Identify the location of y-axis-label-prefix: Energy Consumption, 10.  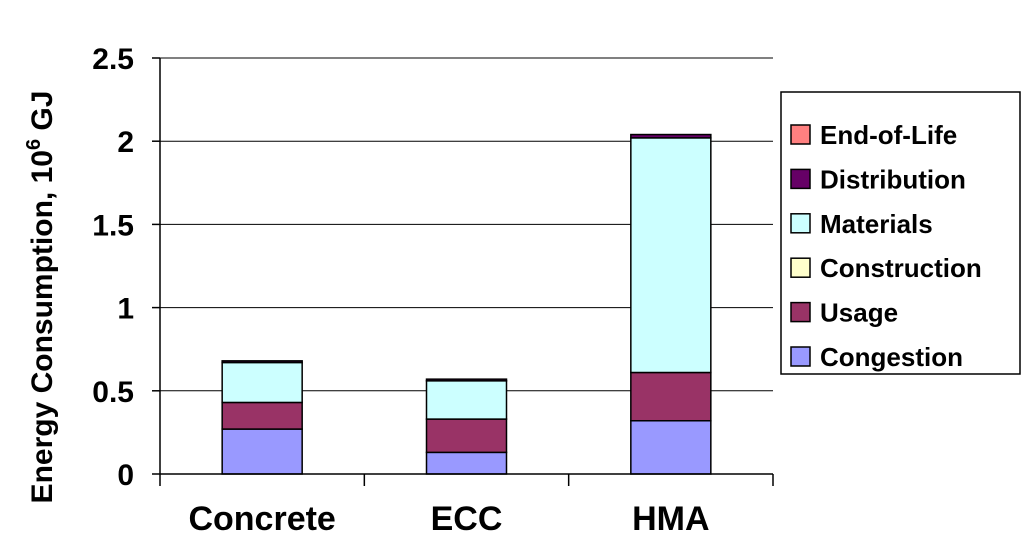
(42, 326).